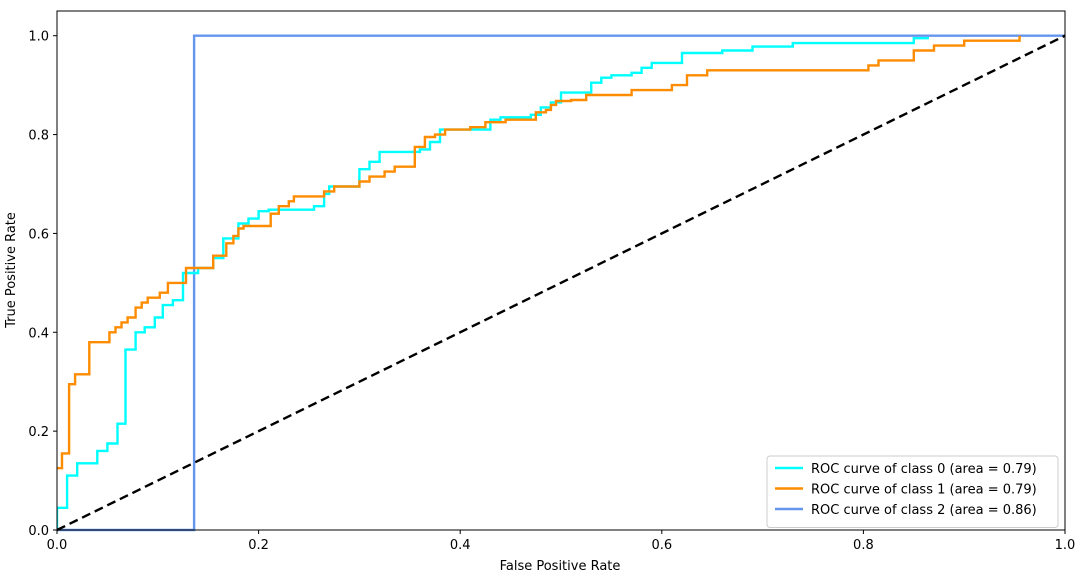 This screenshot has width=1077, height=577. Describe the element at coordinates (38, 333) in the screenshot. I see `y-tick-label: 0.4` at that location.